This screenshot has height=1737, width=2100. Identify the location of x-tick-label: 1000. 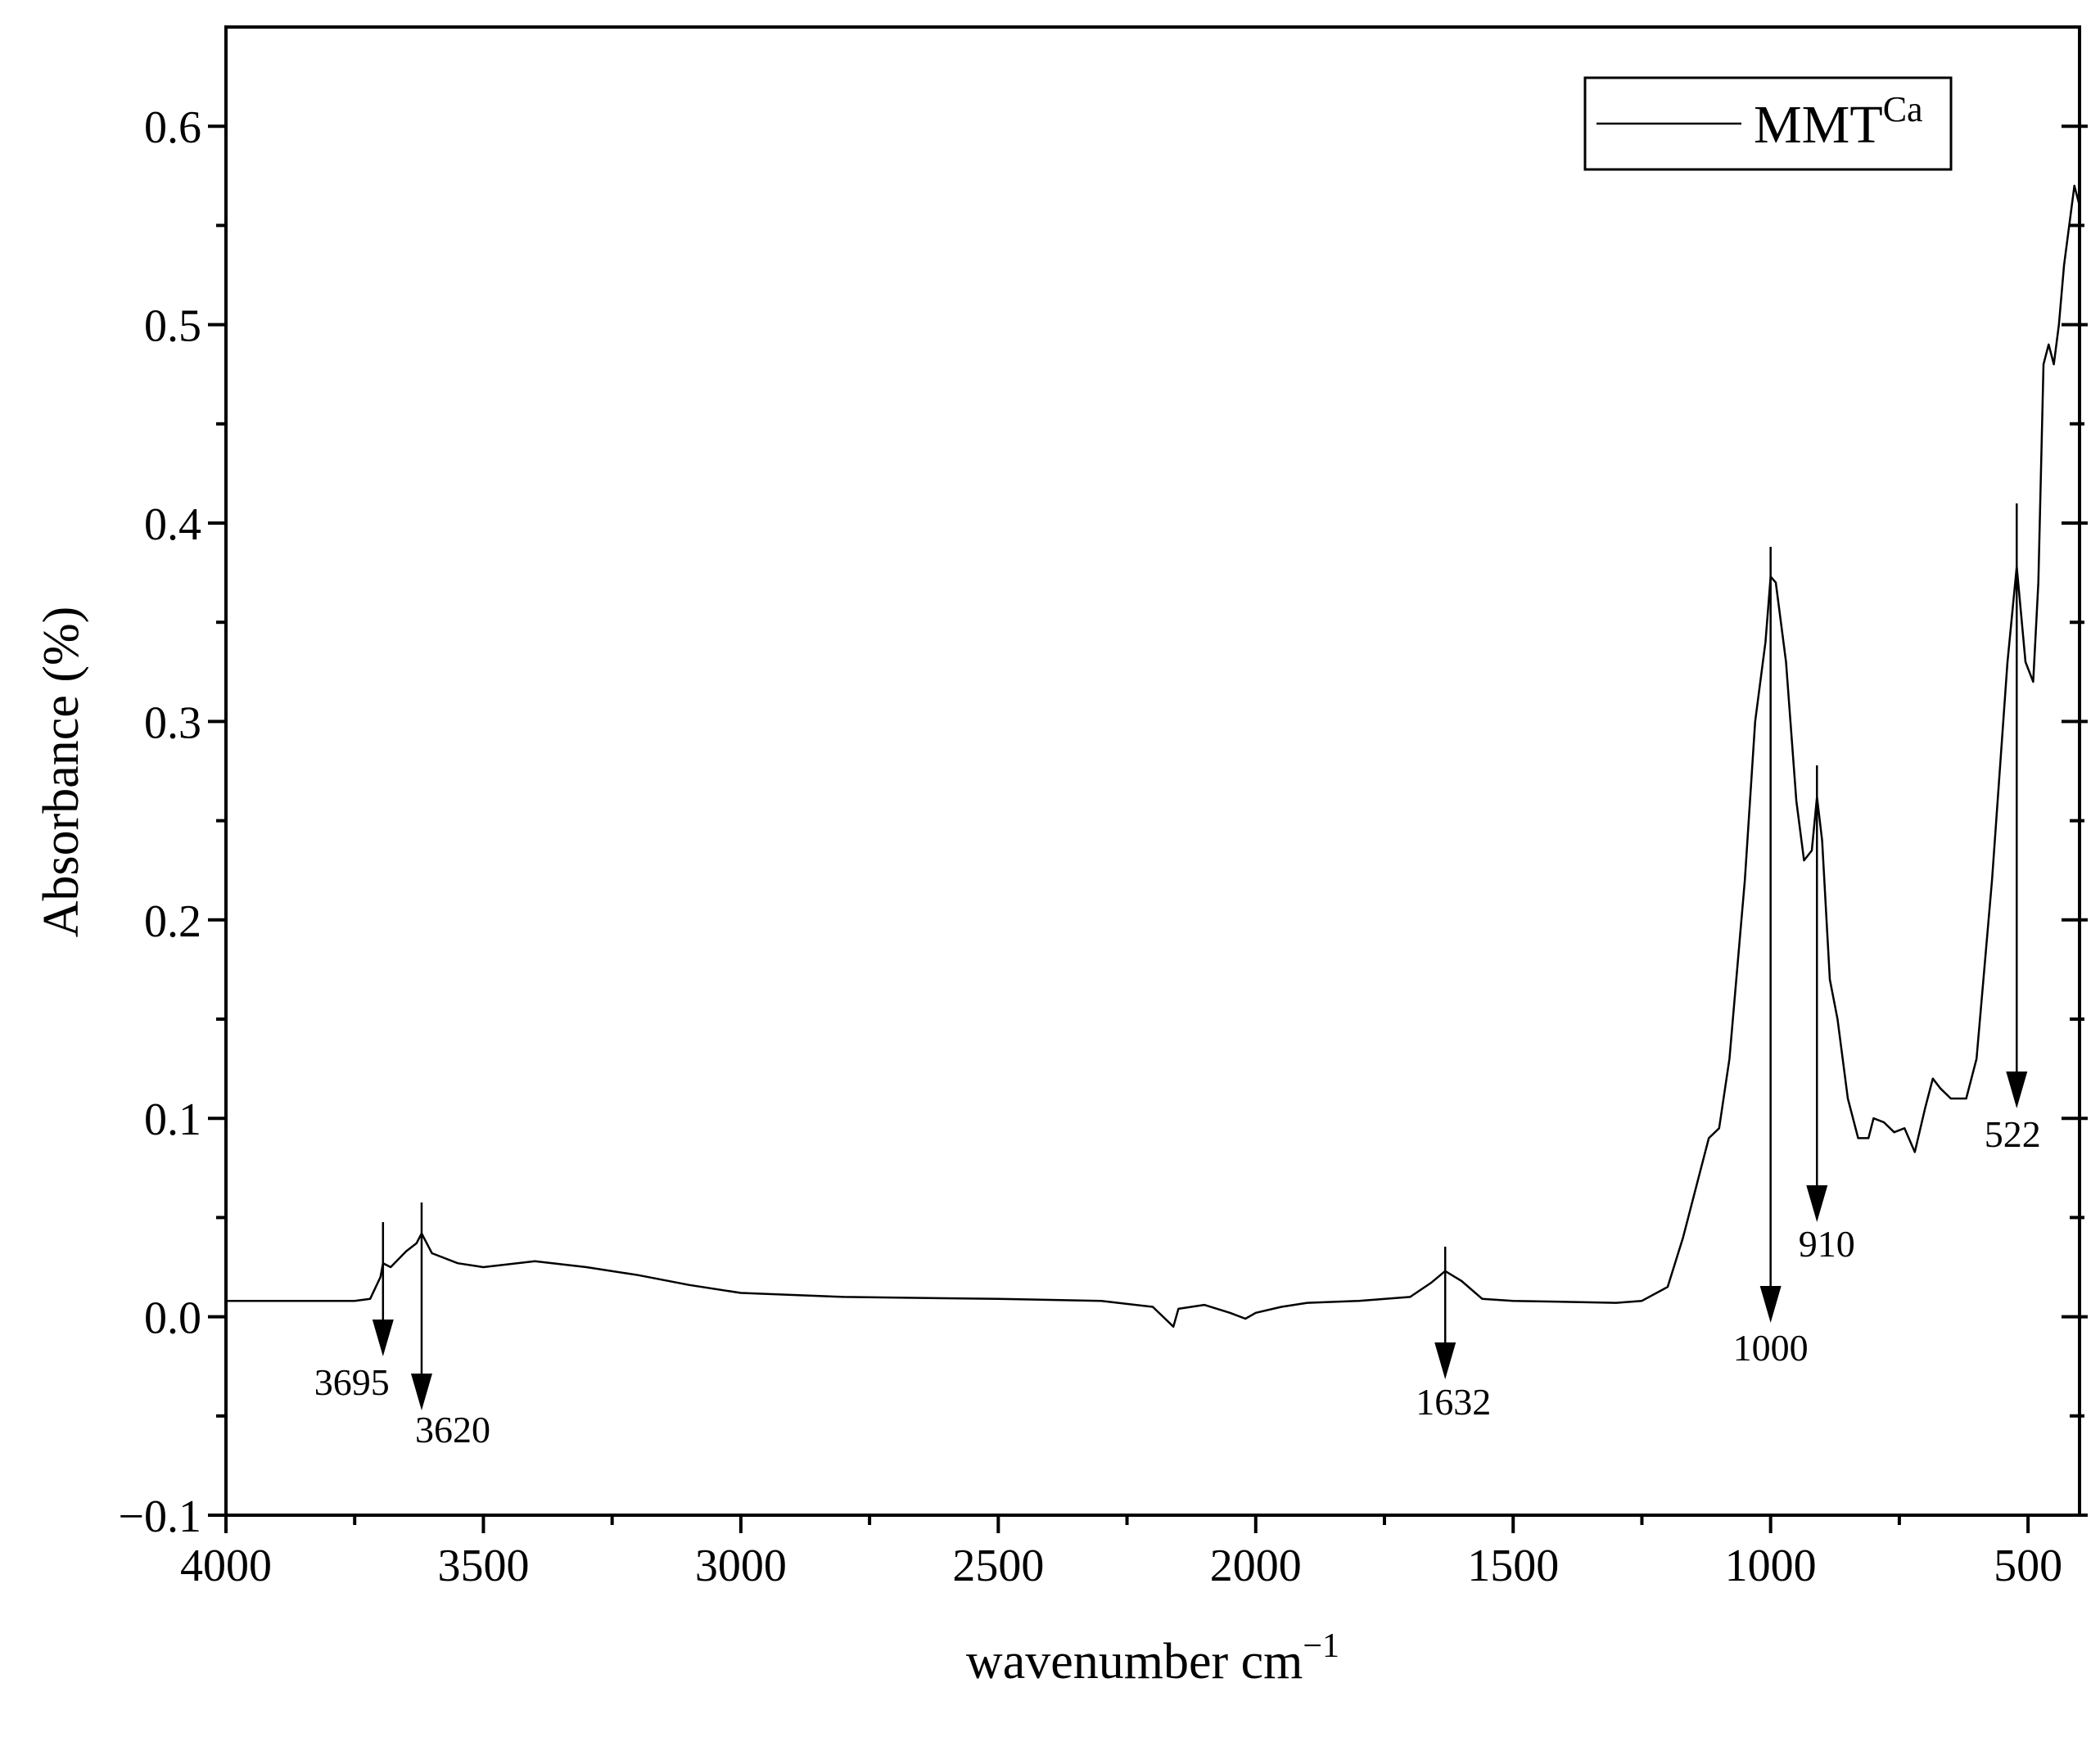
(1771, 1566).